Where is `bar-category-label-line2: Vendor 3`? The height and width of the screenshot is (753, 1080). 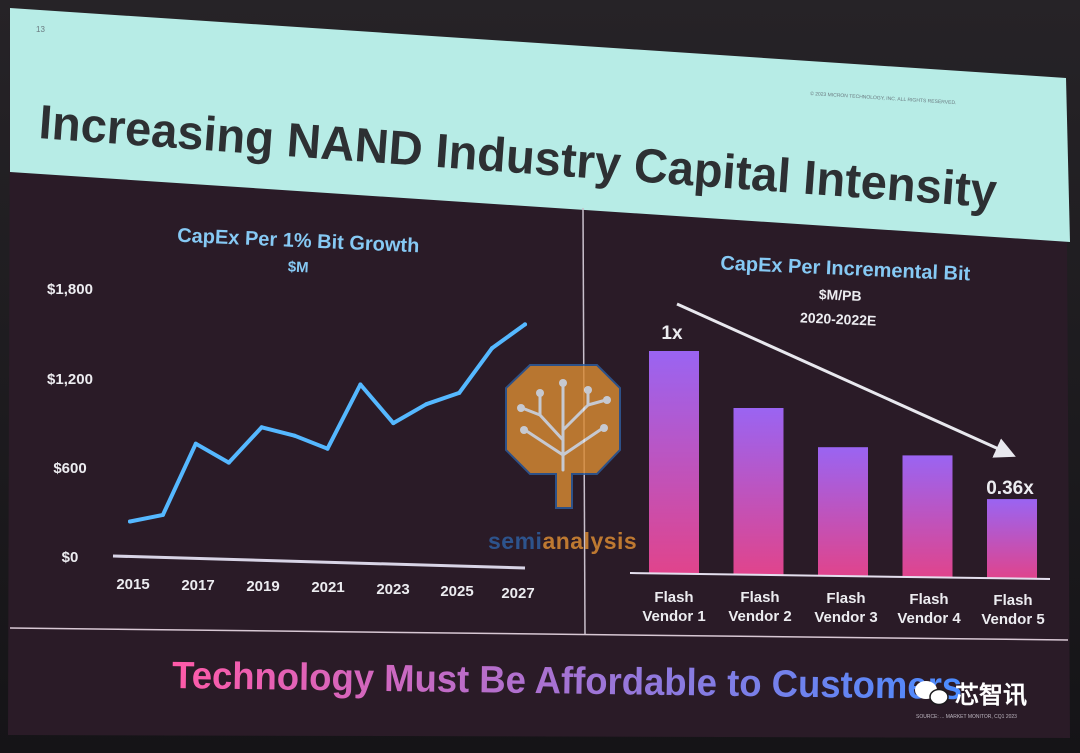 bar-category-label-line2: Vendor 3 is located at coordinates (845, 617).